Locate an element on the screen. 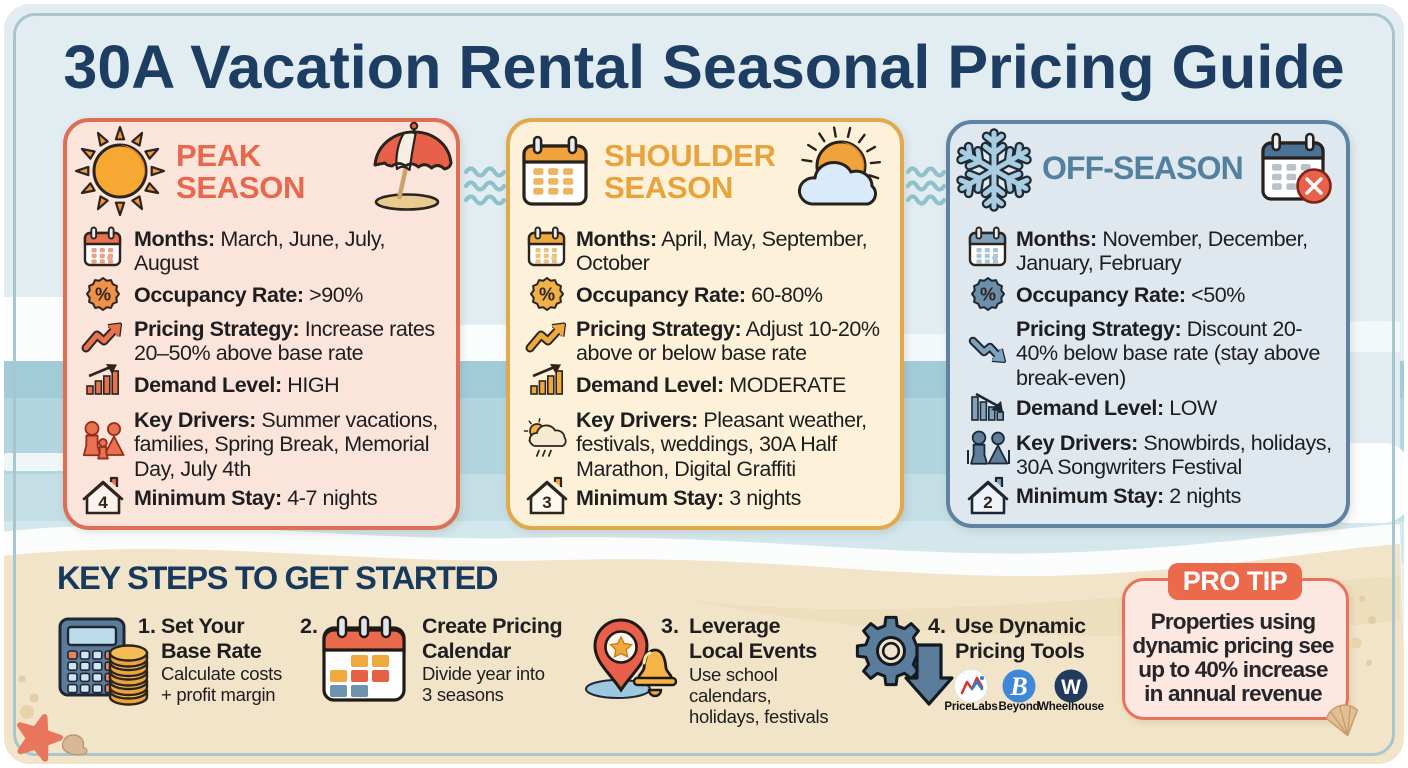  svg-text: B is located at coordinates (1018, 686).